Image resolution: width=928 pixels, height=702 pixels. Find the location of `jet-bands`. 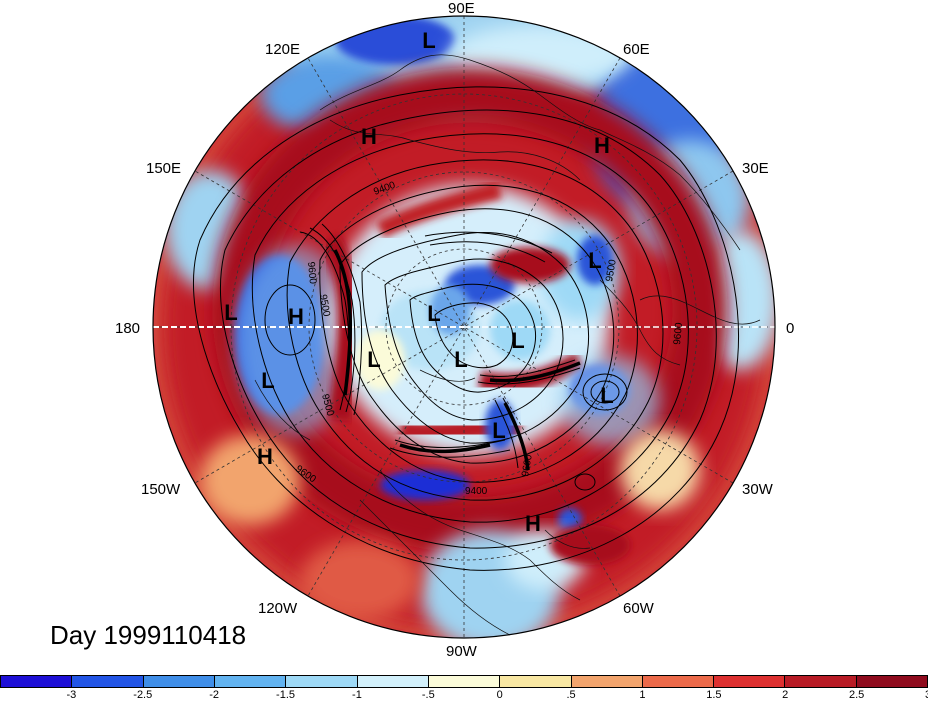

jet-bands is located at coordinates (457, 360).